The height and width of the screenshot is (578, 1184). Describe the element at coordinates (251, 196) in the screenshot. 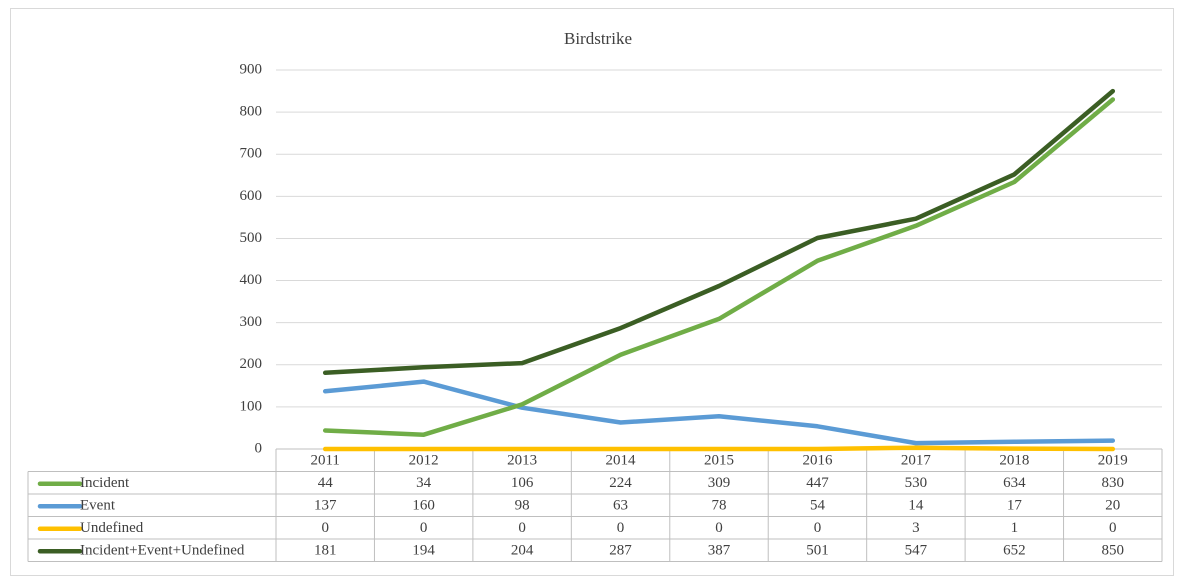

I see `y-tick-label: 600` at that location.